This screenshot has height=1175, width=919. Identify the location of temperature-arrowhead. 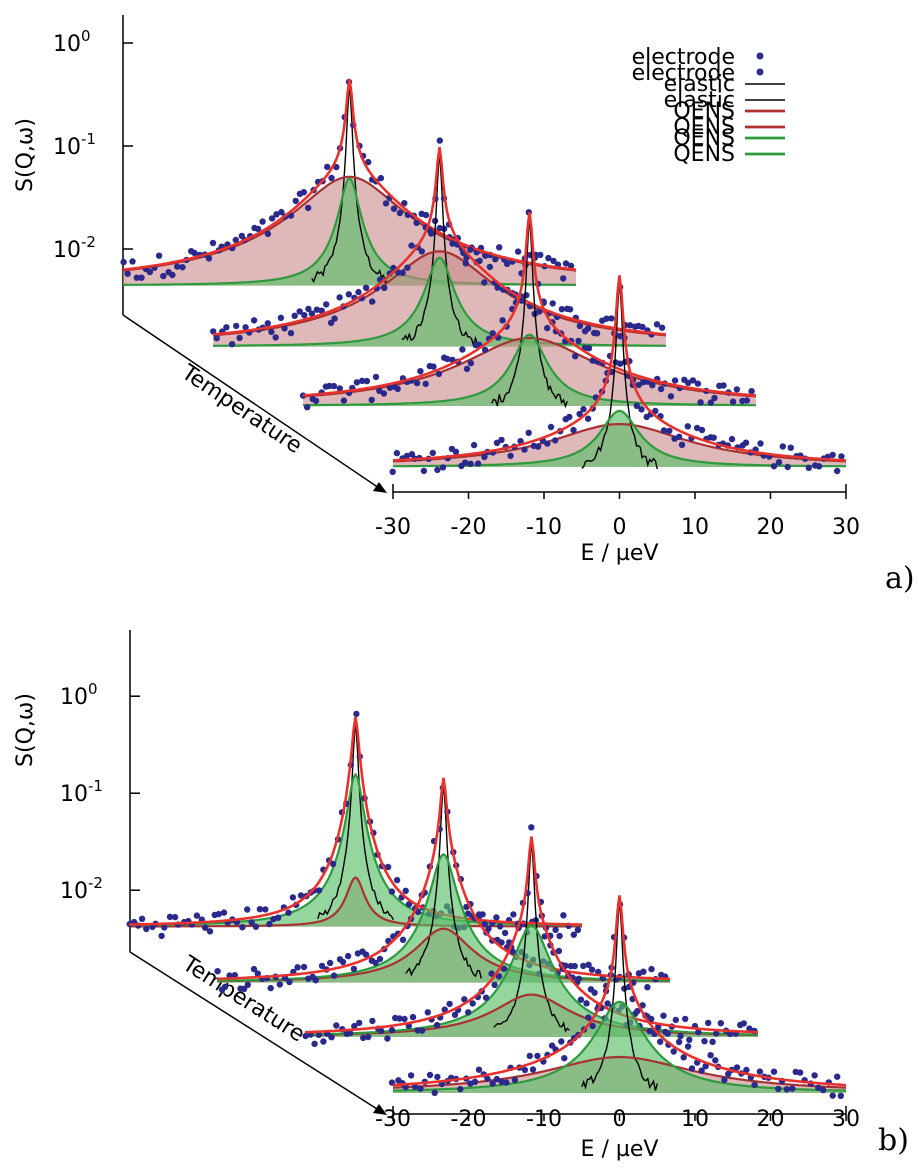
(380, 487).